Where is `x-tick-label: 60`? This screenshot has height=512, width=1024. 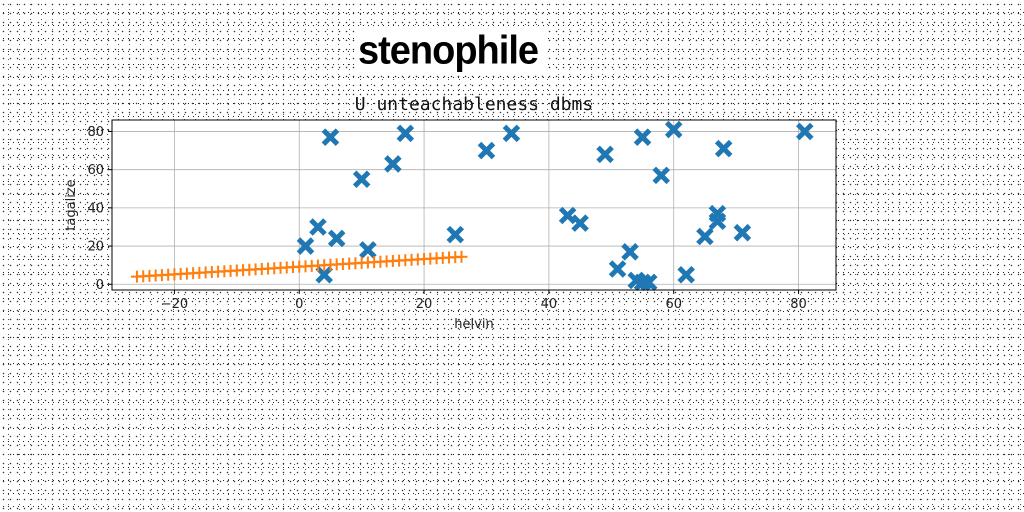 x-tick-label: 60 is located at coordinates (673, 304).